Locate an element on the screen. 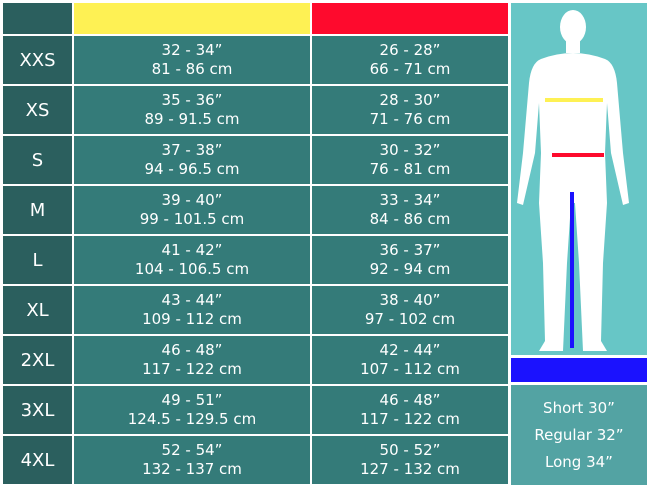  waist-cell: 50 - 52” 127 - 132 cm is located at coordinates (410, 460).